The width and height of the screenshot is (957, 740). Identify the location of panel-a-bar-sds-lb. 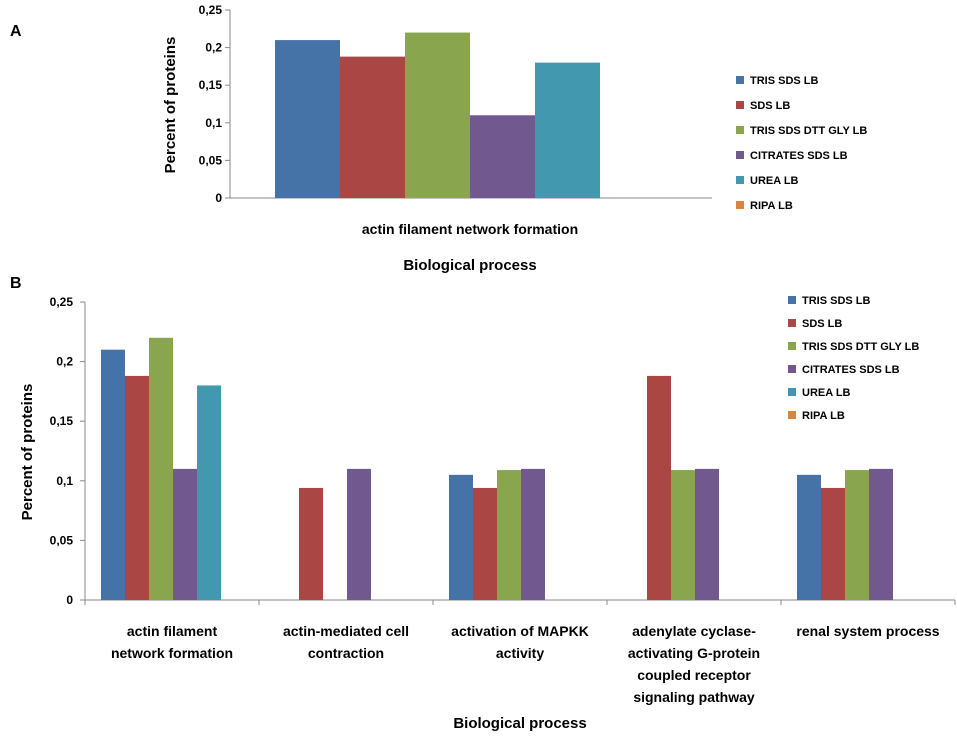
(372, 127).